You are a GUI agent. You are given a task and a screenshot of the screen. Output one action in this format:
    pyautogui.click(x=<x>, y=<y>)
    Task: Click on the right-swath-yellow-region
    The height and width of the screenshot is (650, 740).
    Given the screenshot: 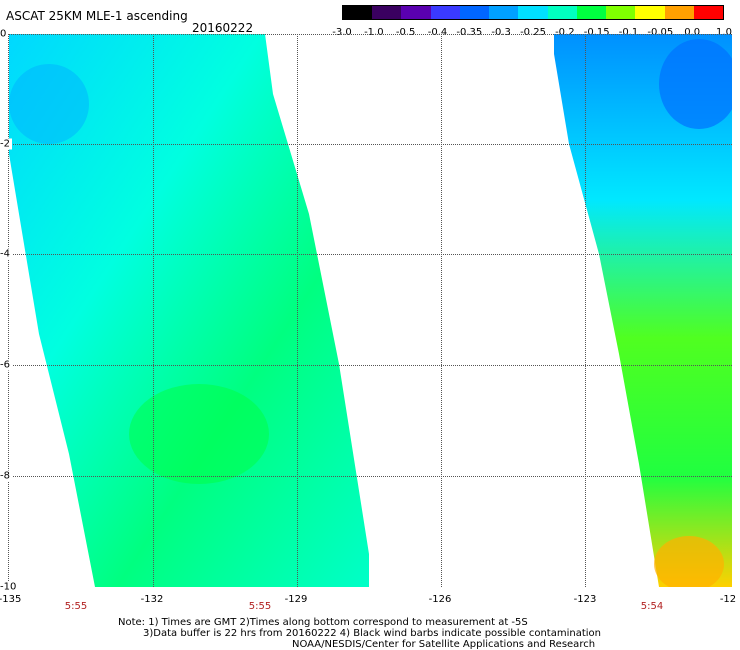 What is the action you would take?
    pyautogui.click(x=689, y=561)
    